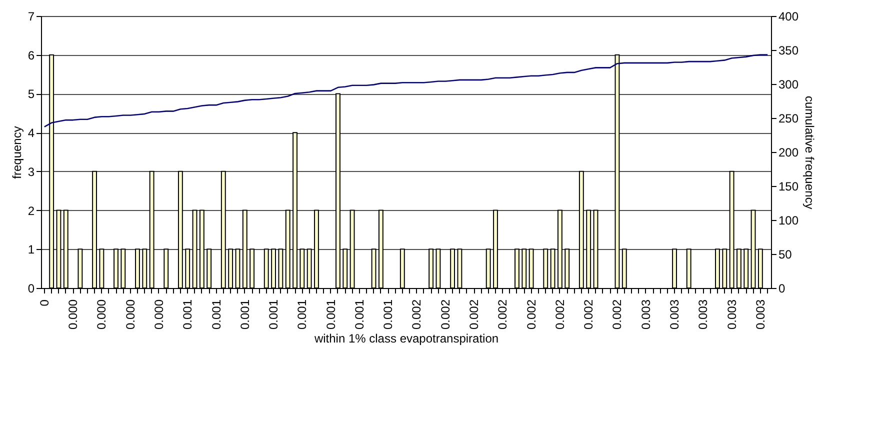 This screenshot has height=436, width=885. I want to click on y2-axis-title: cumulative frequency, so click(809, 153).